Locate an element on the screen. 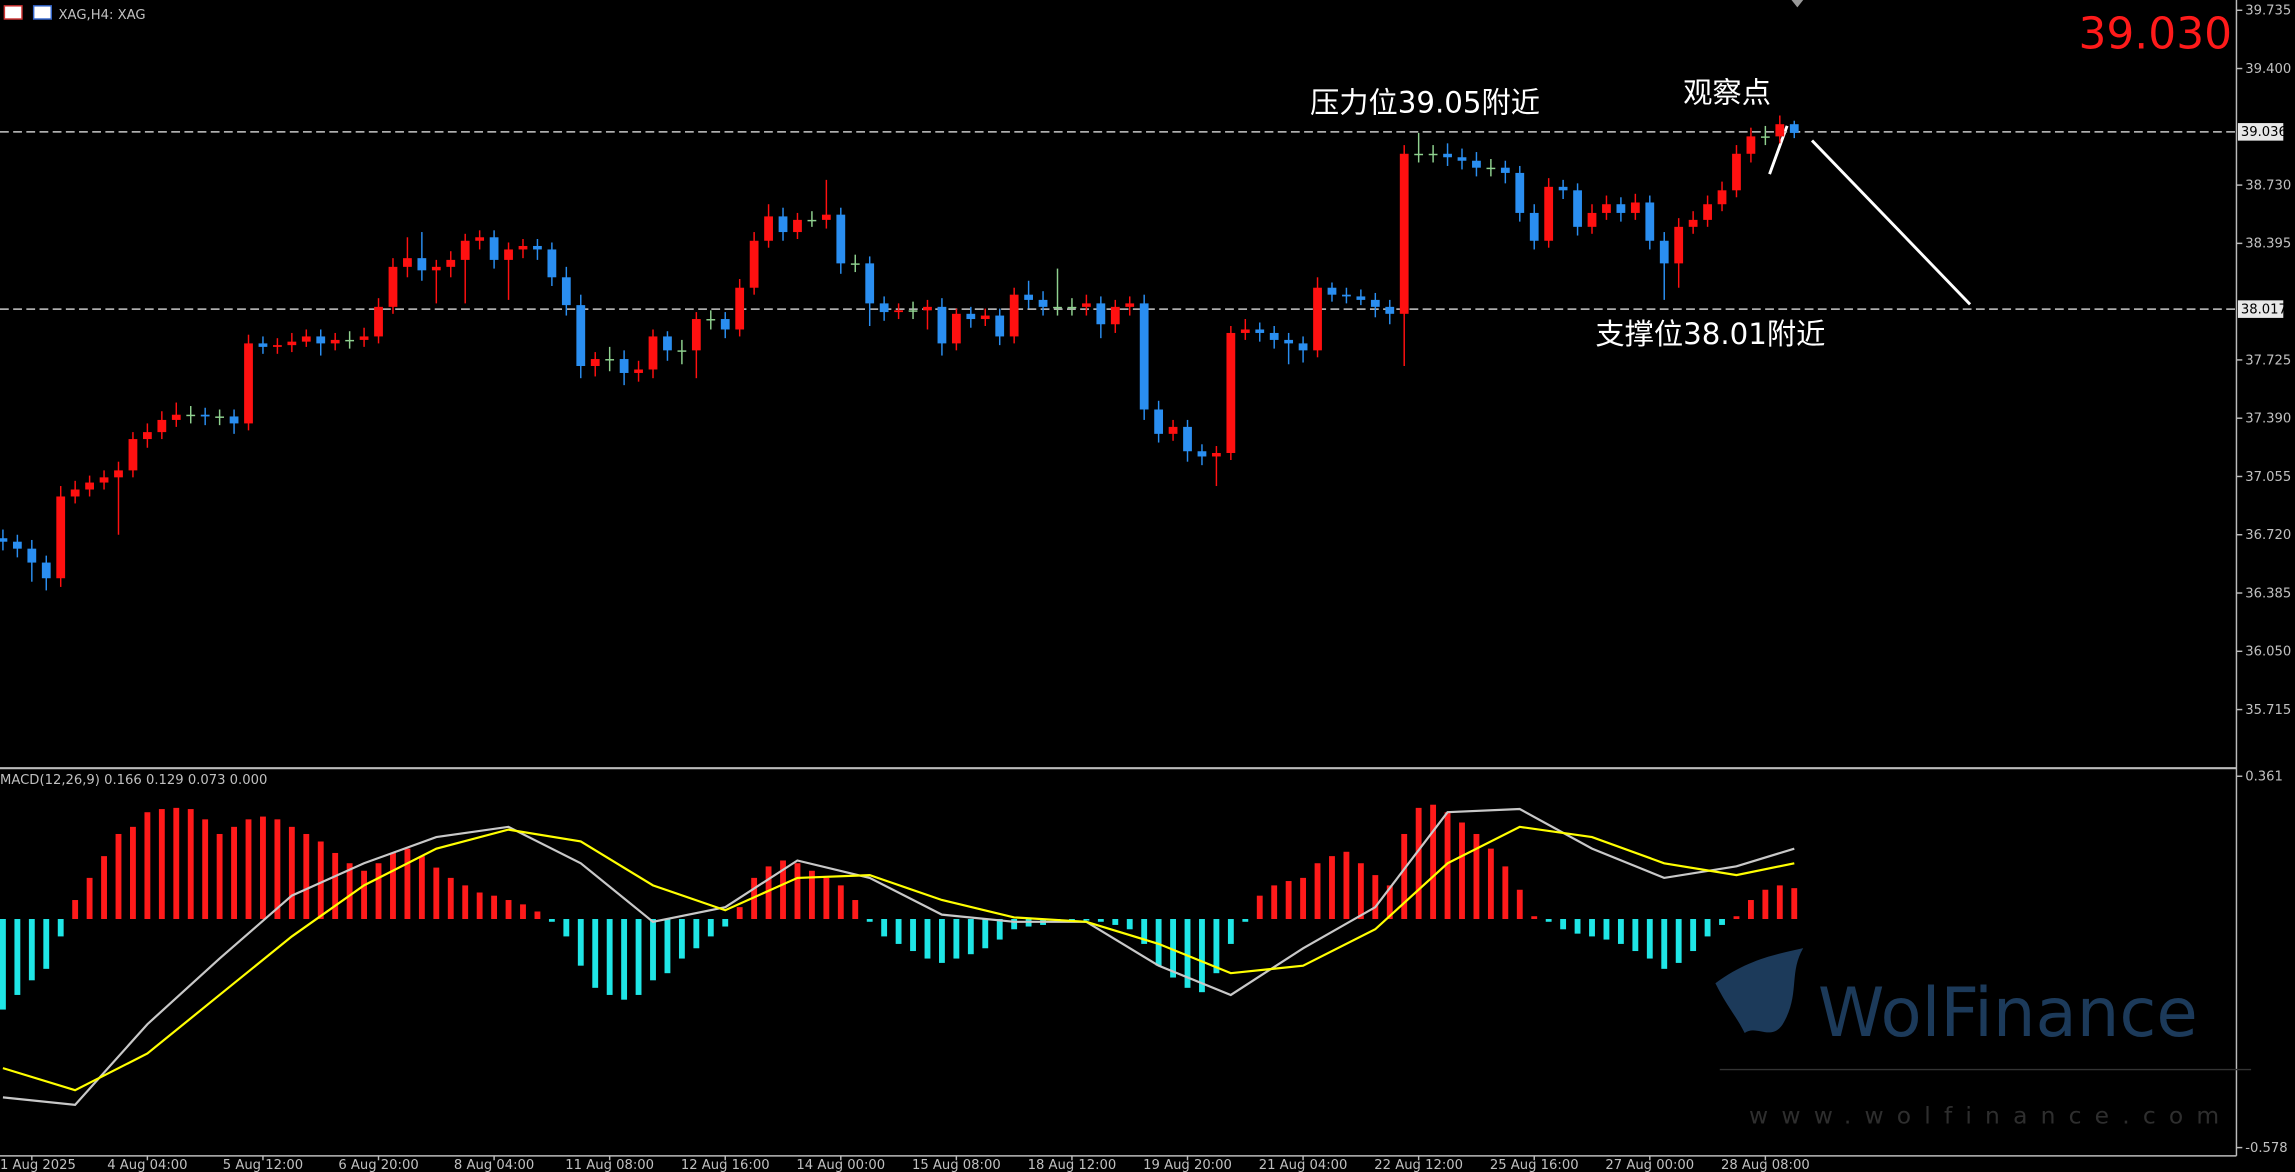  x-tick-label: 22 Aug 12:00 is located at coordinates (1418, 1165).